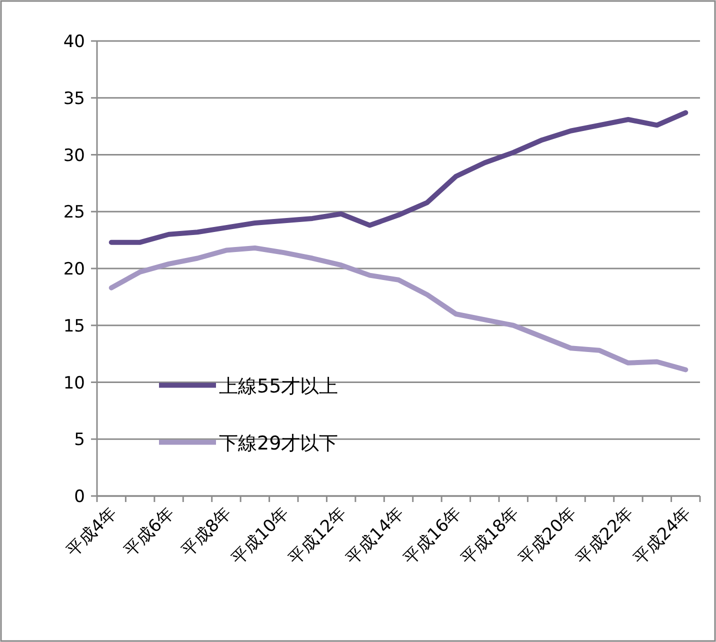  I want to click on legend-label: 上線55才以上, so click(278, 386).